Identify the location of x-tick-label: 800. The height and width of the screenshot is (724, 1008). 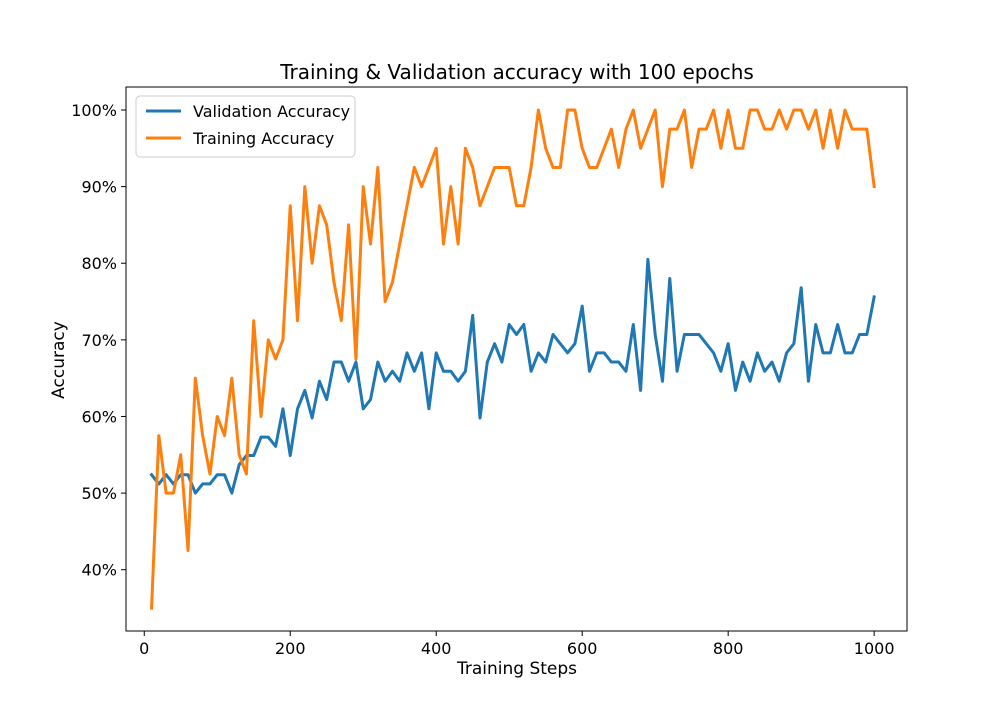
(728, 648).